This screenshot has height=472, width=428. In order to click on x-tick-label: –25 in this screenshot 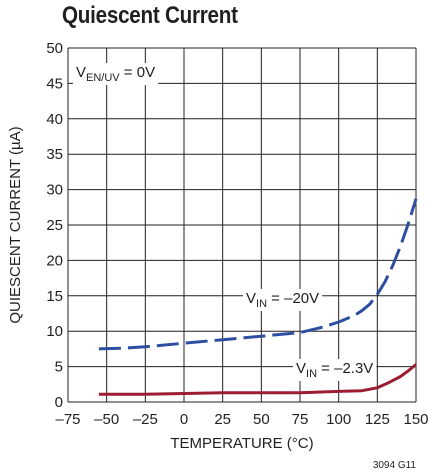, I will do `click(145, 419)`.